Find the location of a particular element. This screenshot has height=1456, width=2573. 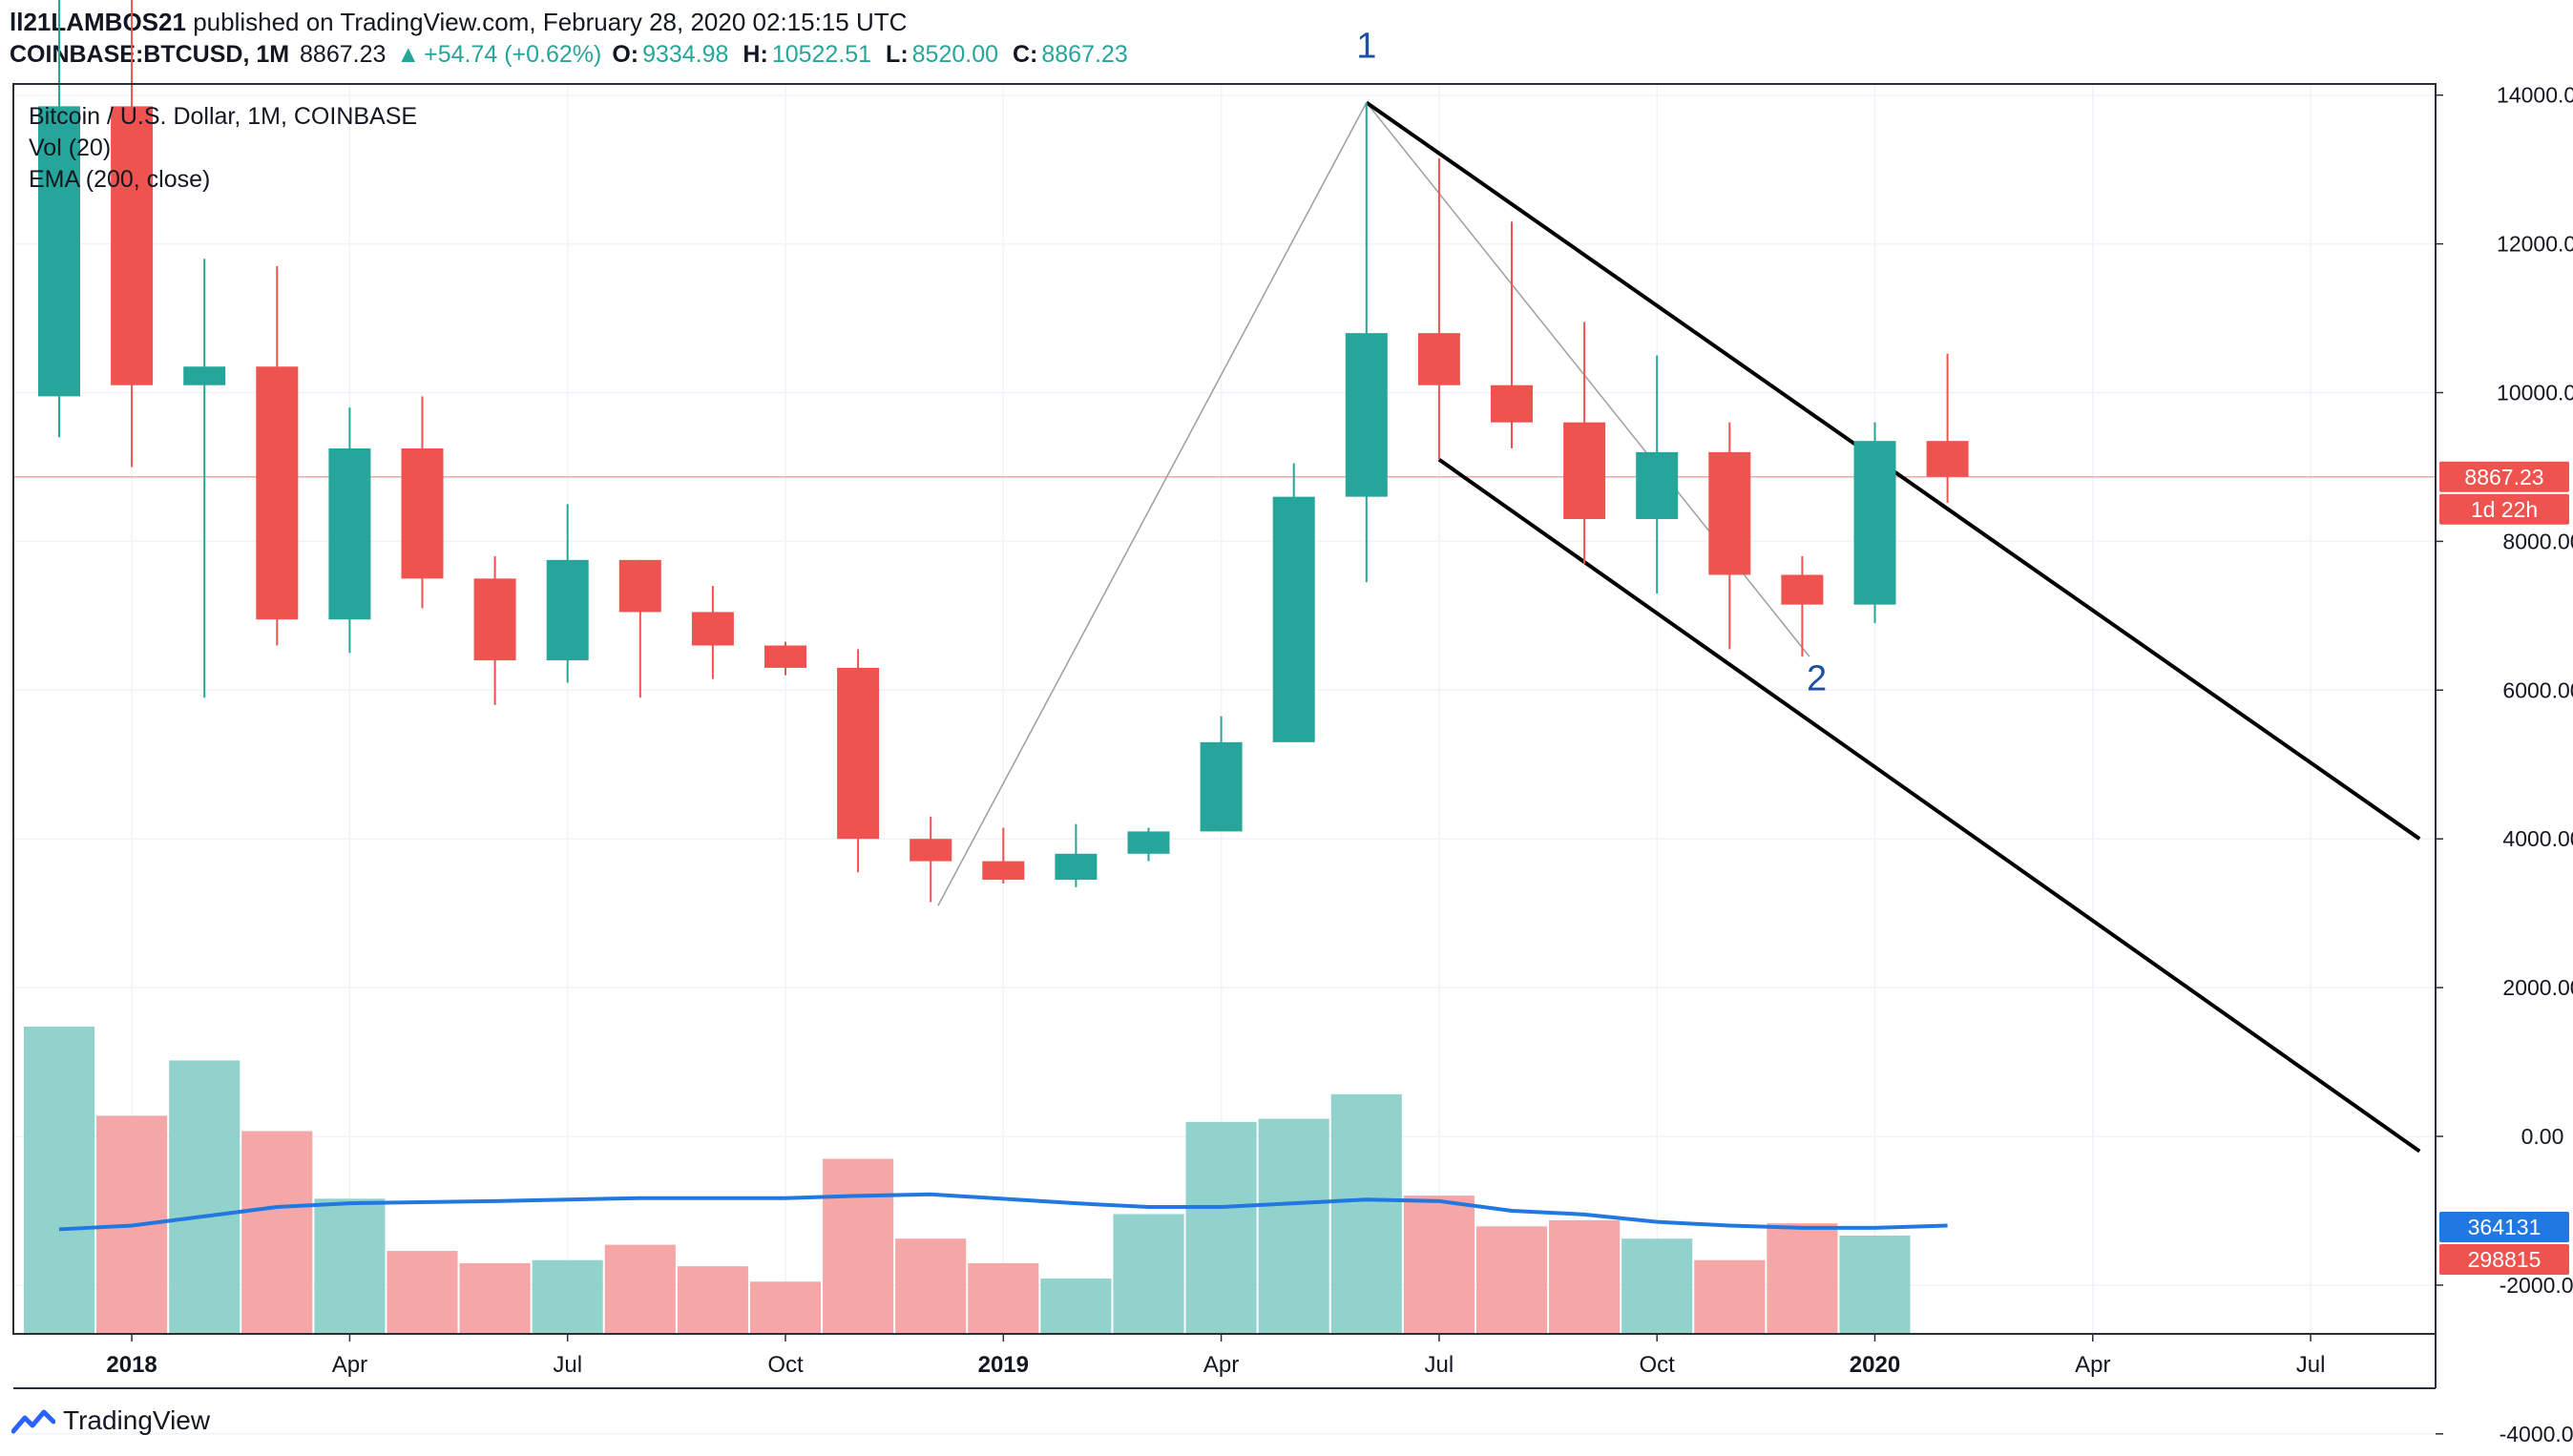

legend-title: Bitcoin / U.S. Dollar, 1M, COINBASE is located at coordinates (223, 117).